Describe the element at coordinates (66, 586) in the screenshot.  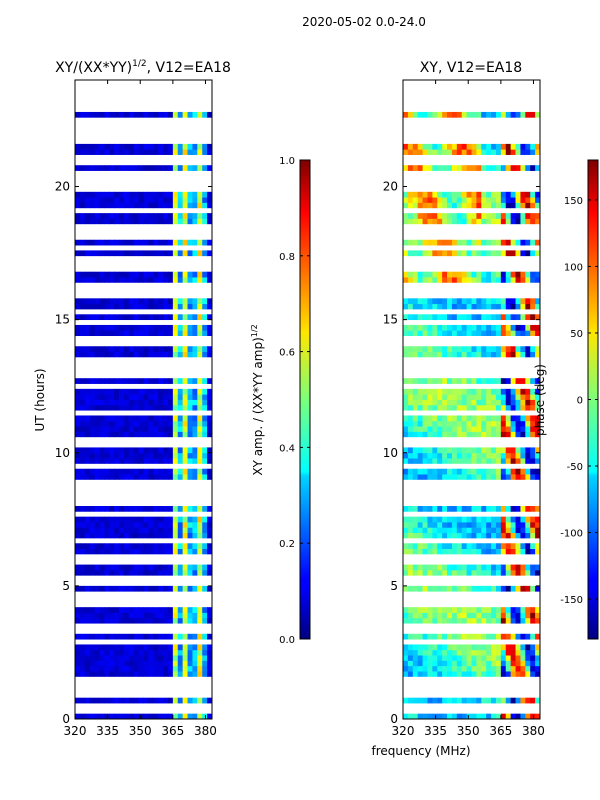
I see `amplitude-y-tick-label: 5` at that location.